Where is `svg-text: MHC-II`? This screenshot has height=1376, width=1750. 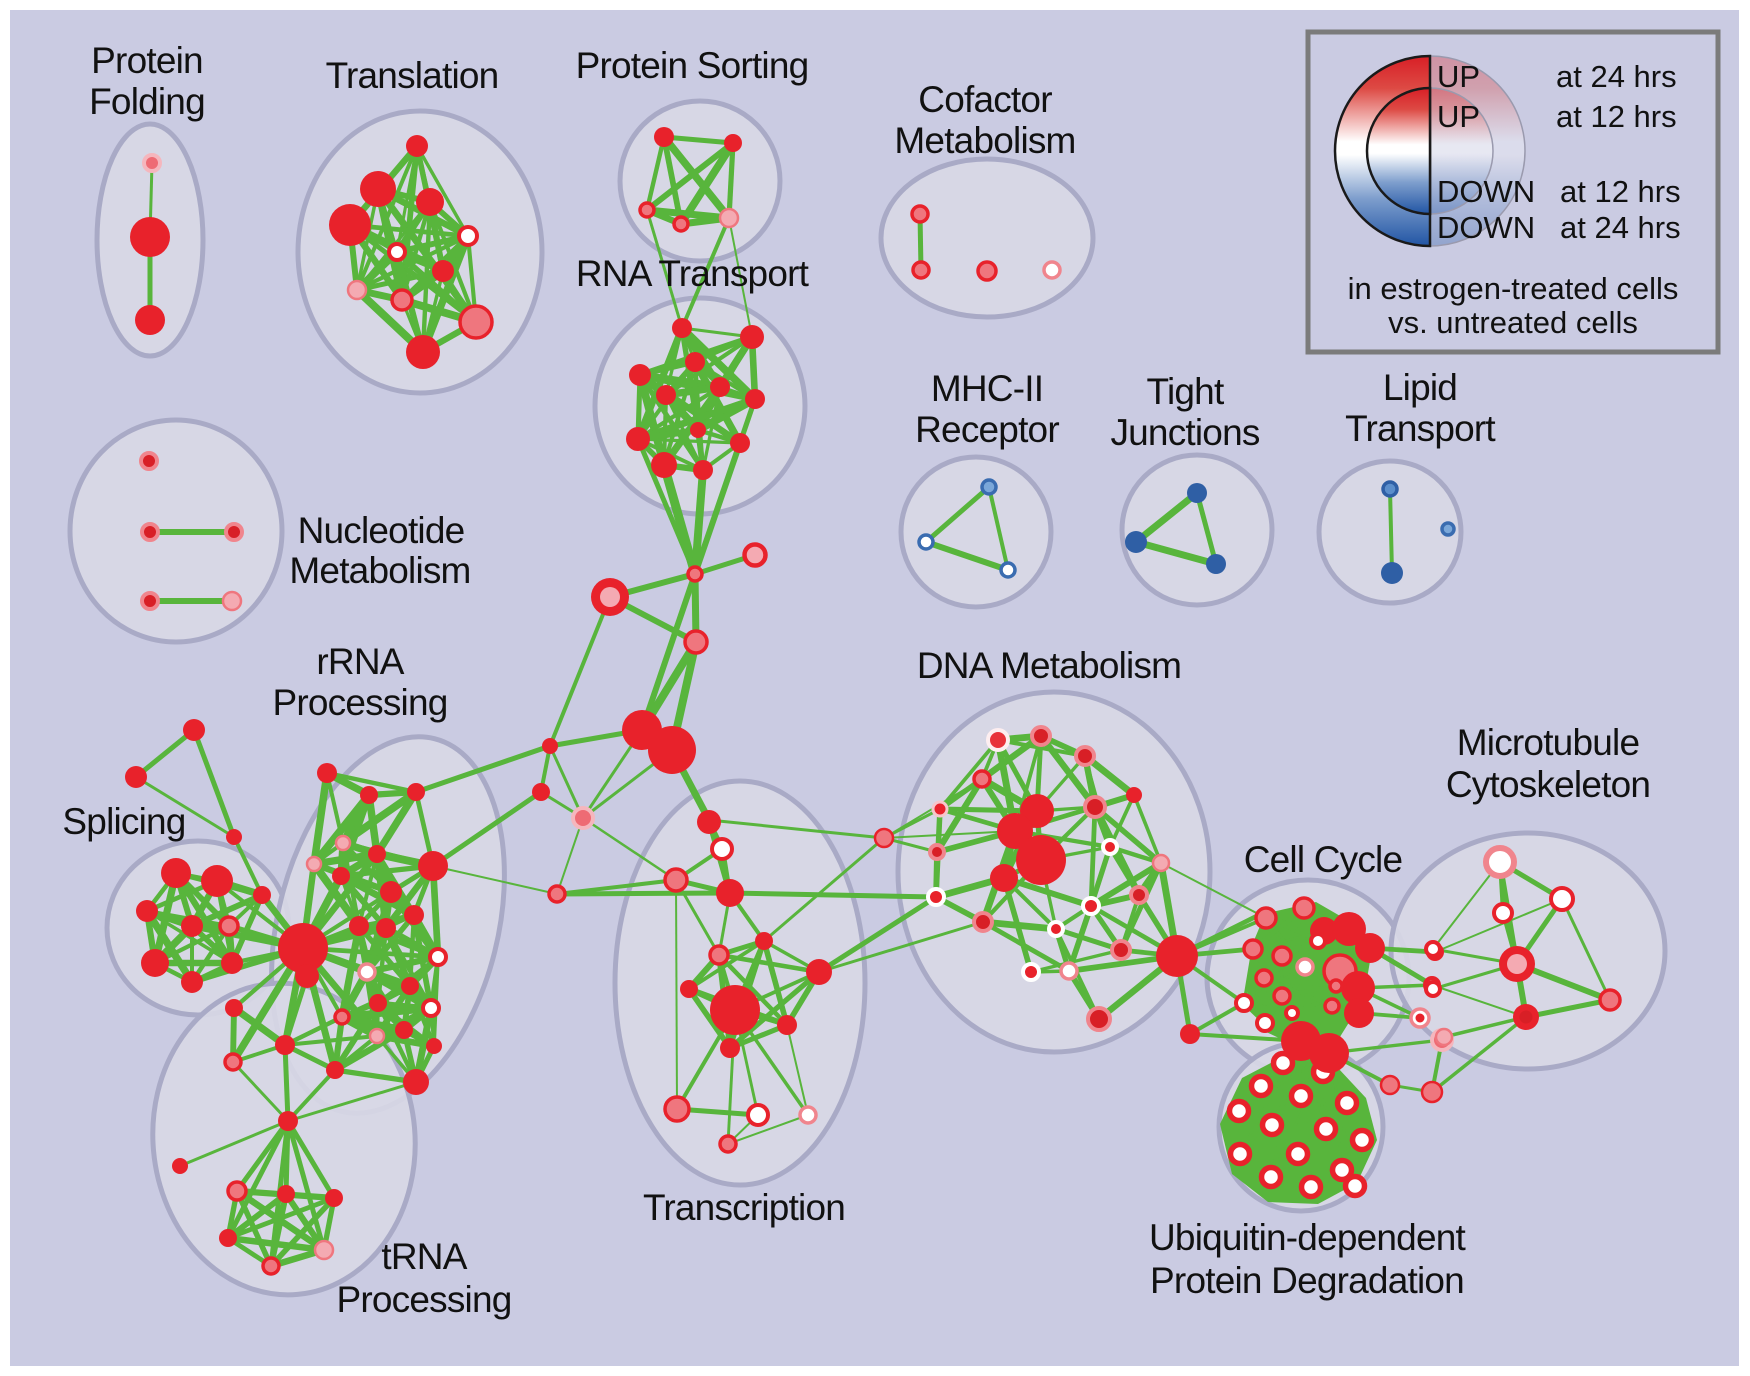
svg-text: MHC-II is located at coordinates (987, 388).